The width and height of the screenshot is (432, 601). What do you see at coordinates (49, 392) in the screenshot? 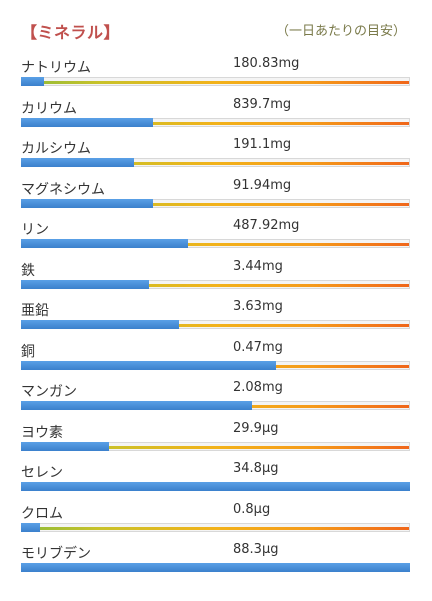
I see `mineral-name: マンガン` at bounding box center [49, 392].